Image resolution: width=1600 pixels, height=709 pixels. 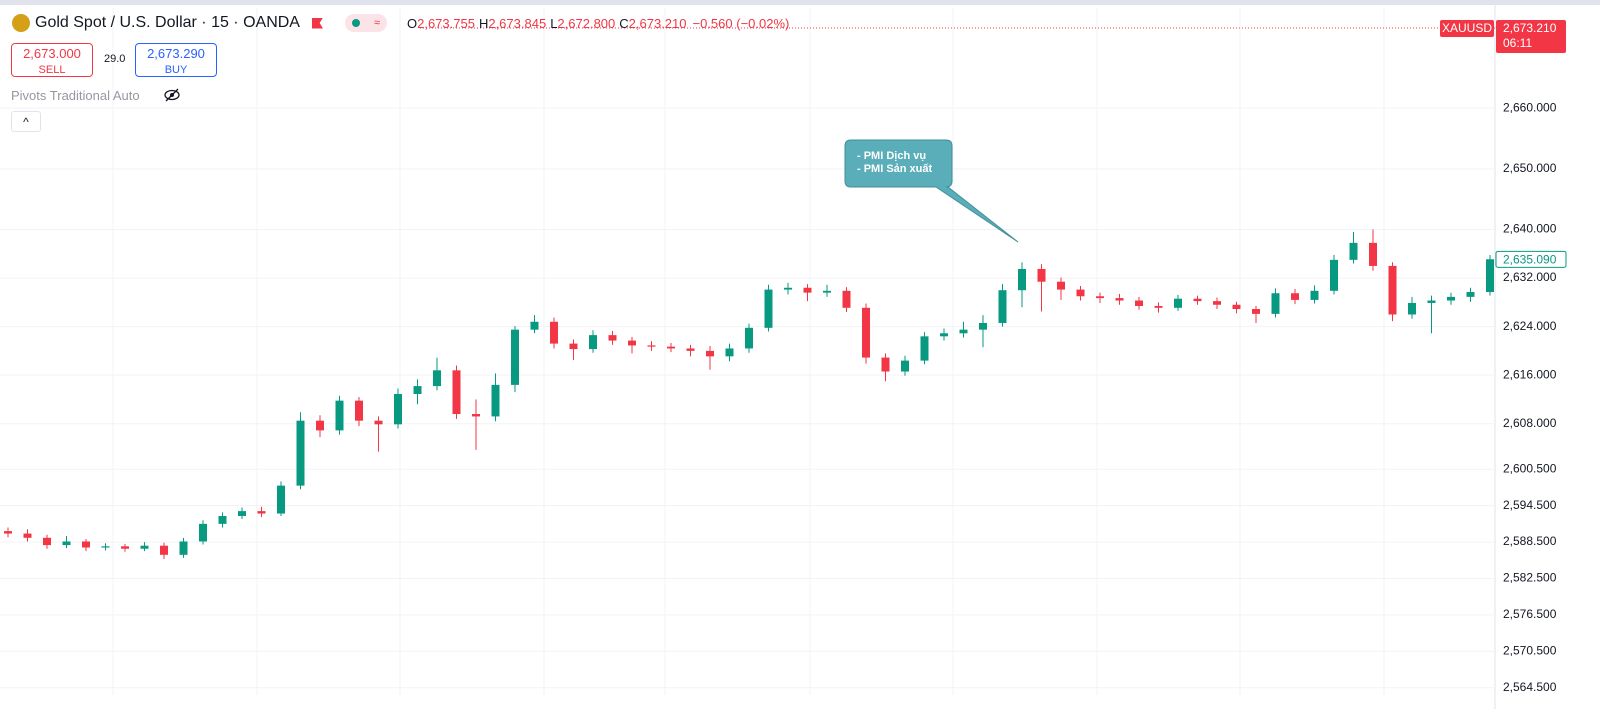 I want to click on annotation-line: - PMI Sản xuất, so click(x=895, y=169).